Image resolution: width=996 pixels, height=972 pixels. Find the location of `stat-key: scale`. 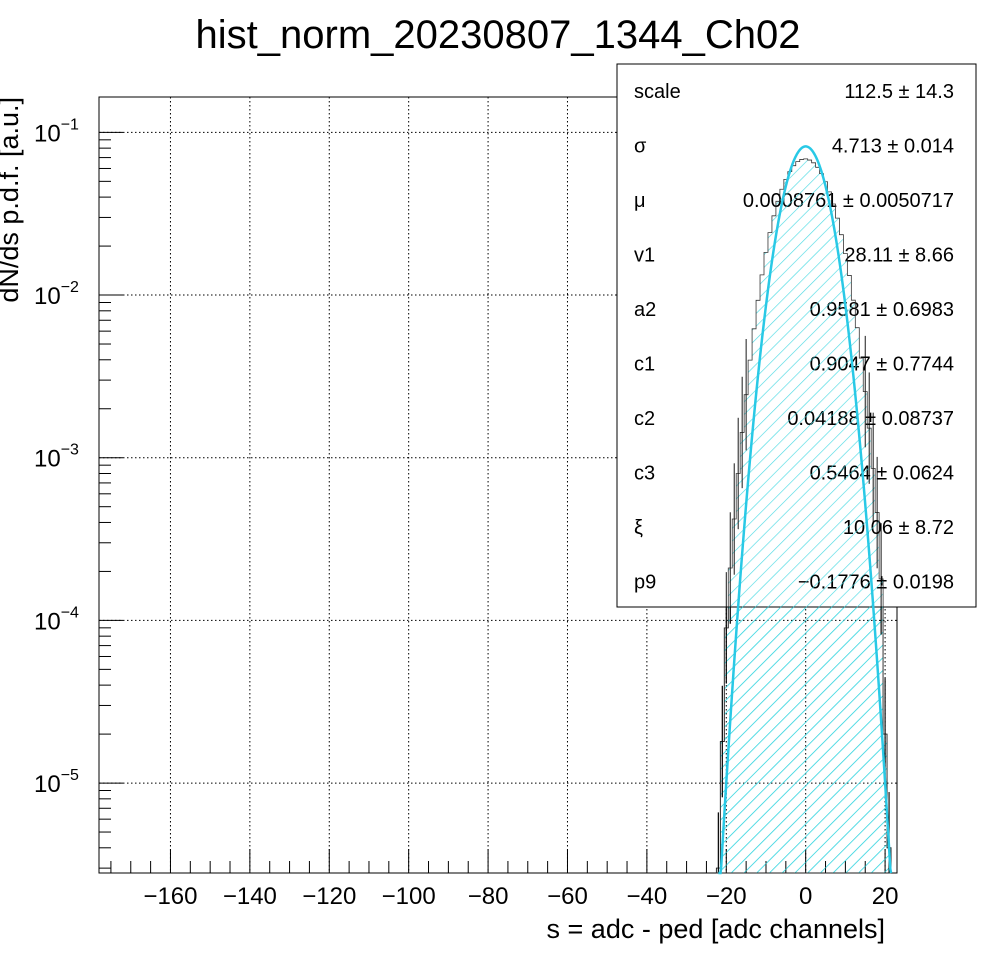

stat-key: scale is located at coordinates (657, 92).